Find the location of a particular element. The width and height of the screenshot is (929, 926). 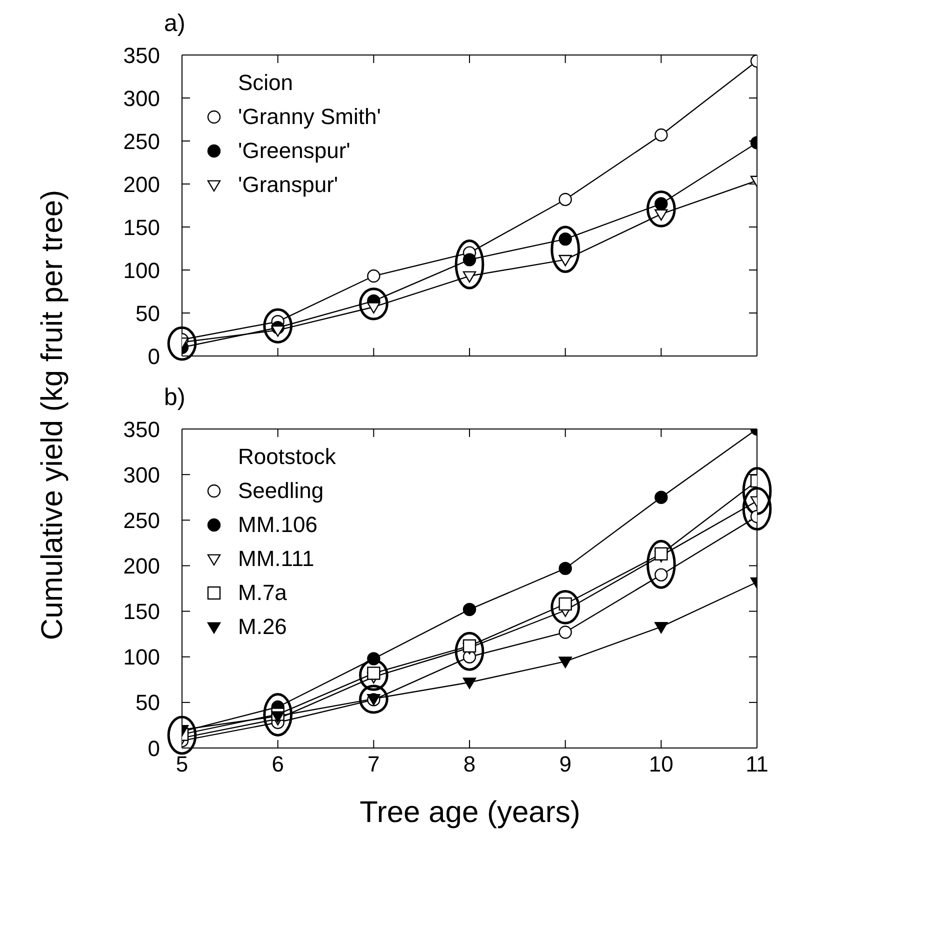

x-tick-label: 8 is located at coordinates (469, 764).